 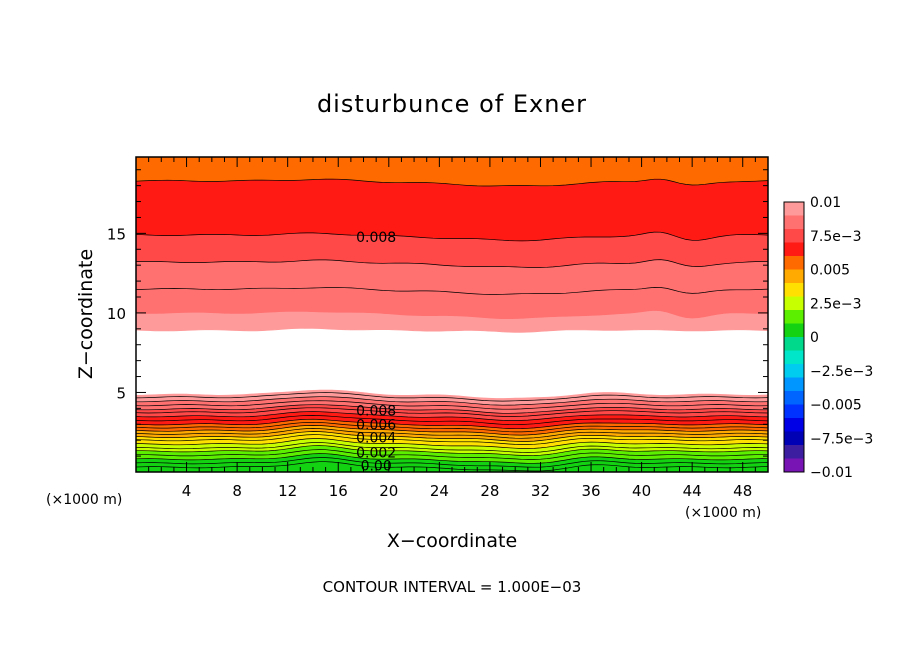 What do you see at coordinates (116, 234) in the screenshot?
I see `y-tick-label: 15` at bounding box center [116, 234].